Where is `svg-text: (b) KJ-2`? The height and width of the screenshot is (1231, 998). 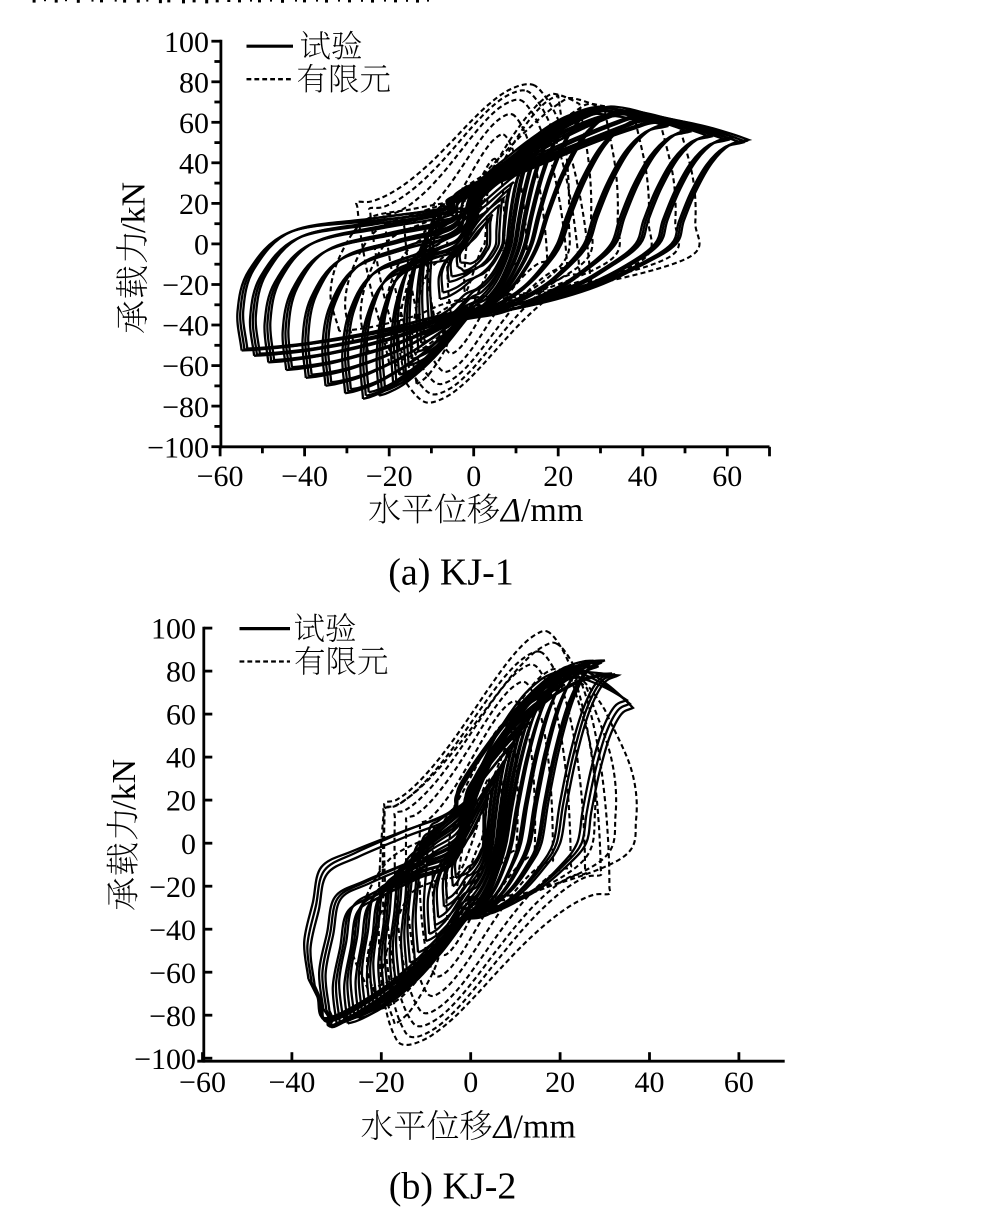
svg-text: (b) KJ-2 is located at coordinates (453, 1187).